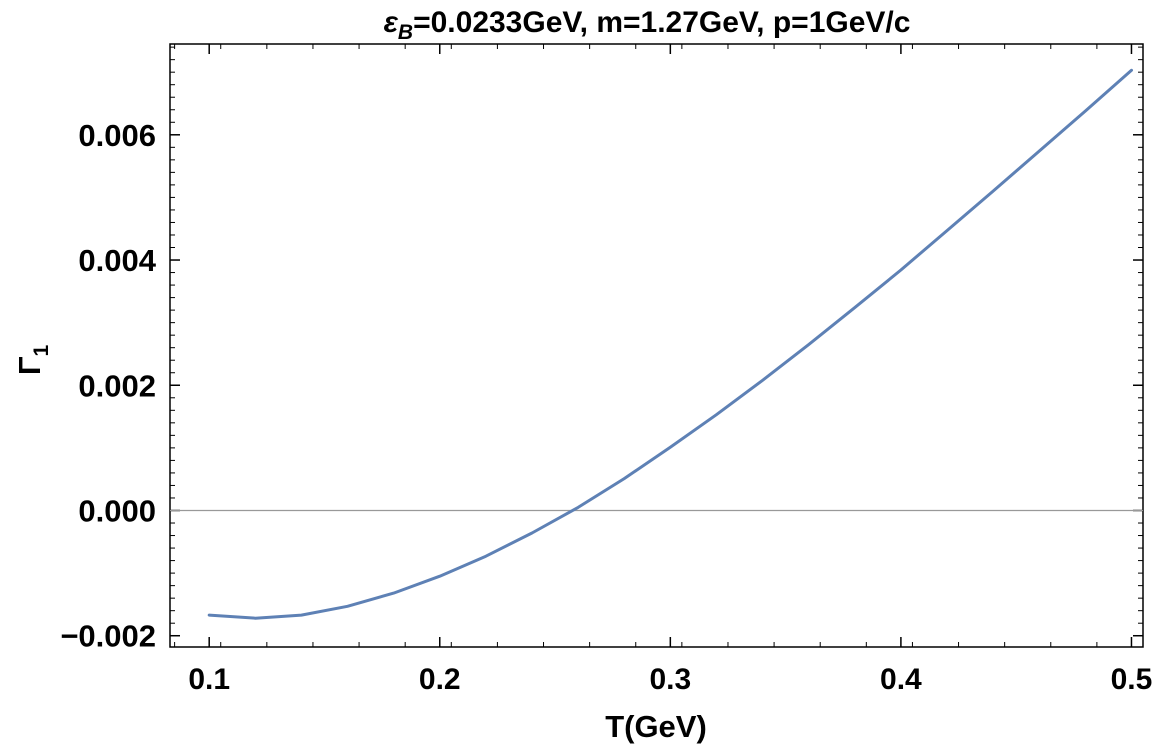 The image size is (1152, 746). I want to click on x-tick-label: 0.2, so click(440, 679).